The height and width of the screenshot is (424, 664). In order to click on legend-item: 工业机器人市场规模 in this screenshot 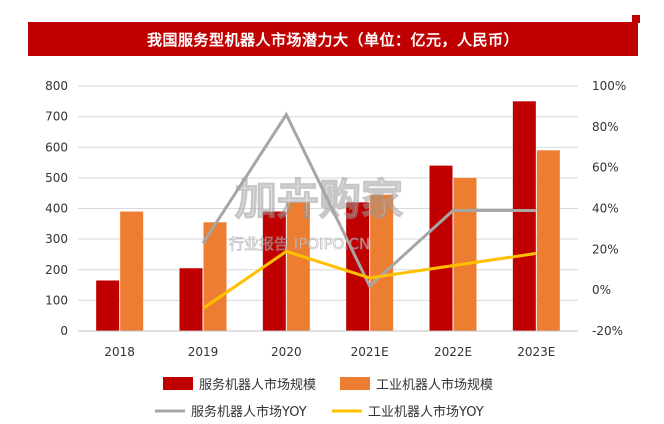, I will do `click(416, 385)`.